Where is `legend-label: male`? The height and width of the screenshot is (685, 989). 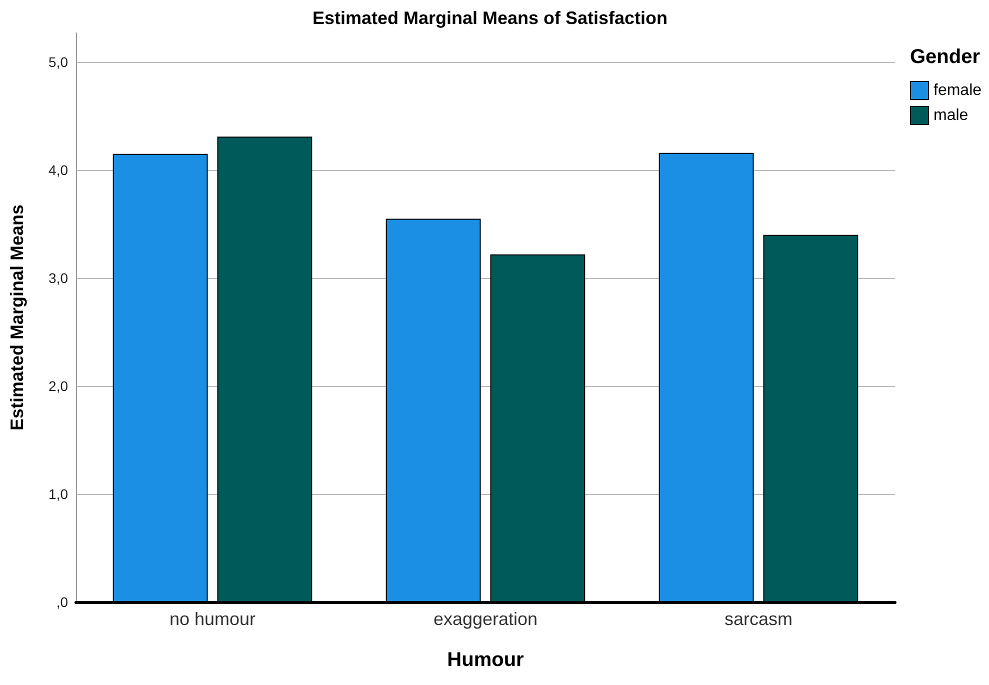
legend-label: male is located at coordinates (951, 115).